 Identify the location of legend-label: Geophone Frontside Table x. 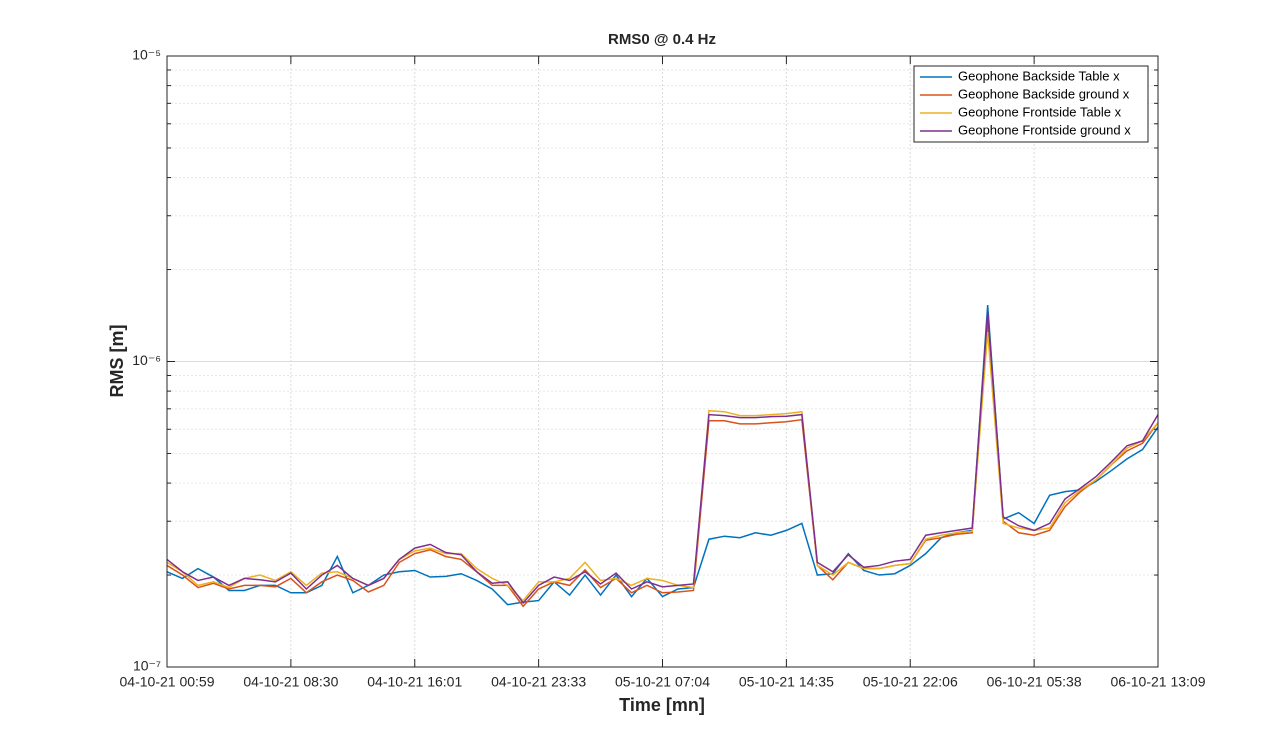
(1040, 111).